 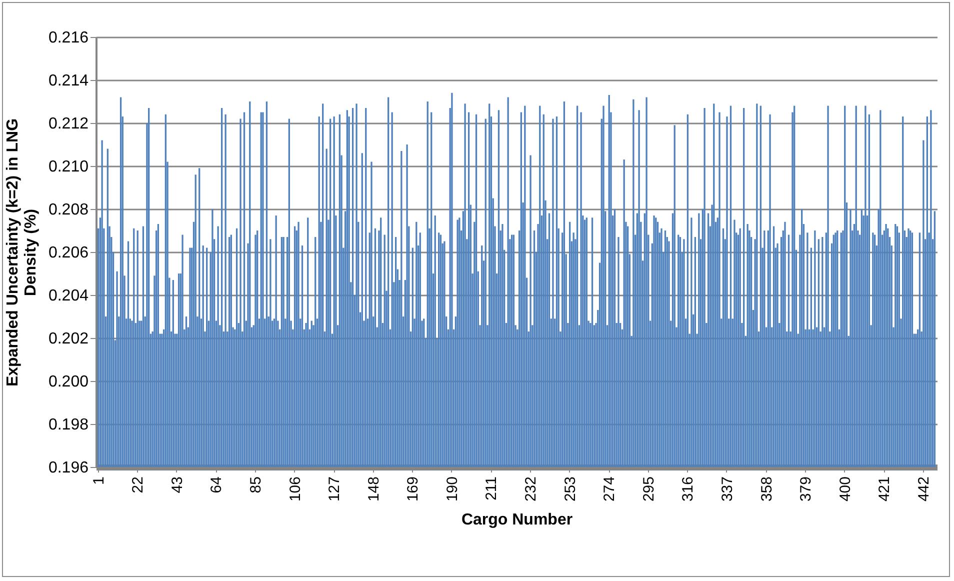 I want to click on y-axis-title: Expanded Uncertainty (k=2) in LNG Density (%), so click(x=22, y=252).